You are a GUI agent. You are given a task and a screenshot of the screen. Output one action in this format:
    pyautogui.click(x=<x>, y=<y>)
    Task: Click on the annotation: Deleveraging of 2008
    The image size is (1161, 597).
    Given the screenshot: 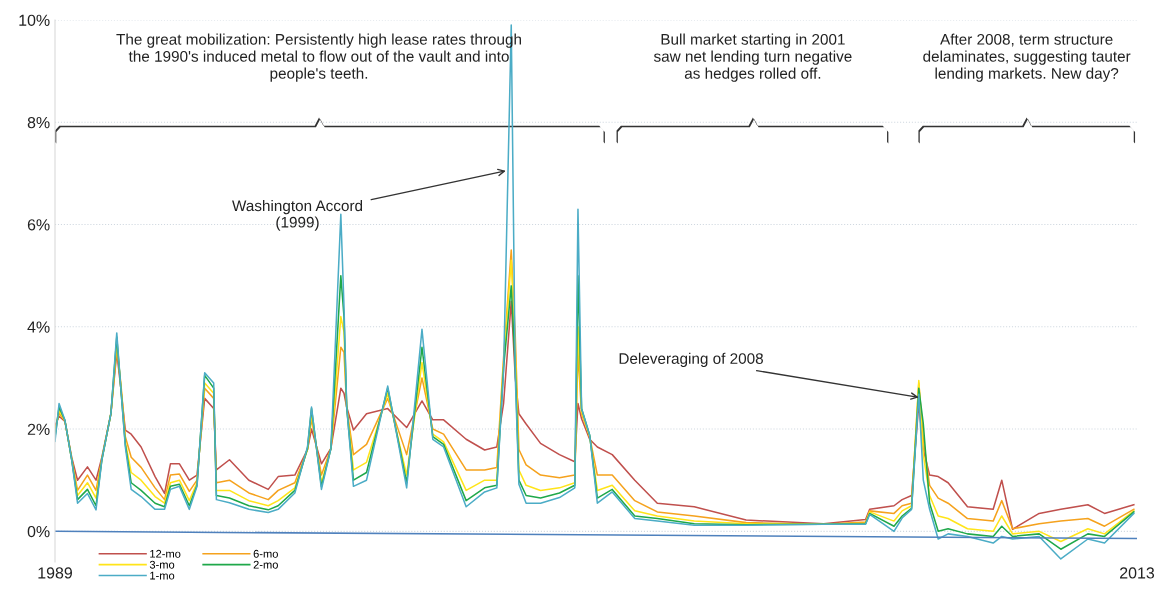 What is the action you would take?
    pyautogui.click(x=691, y=359)
    